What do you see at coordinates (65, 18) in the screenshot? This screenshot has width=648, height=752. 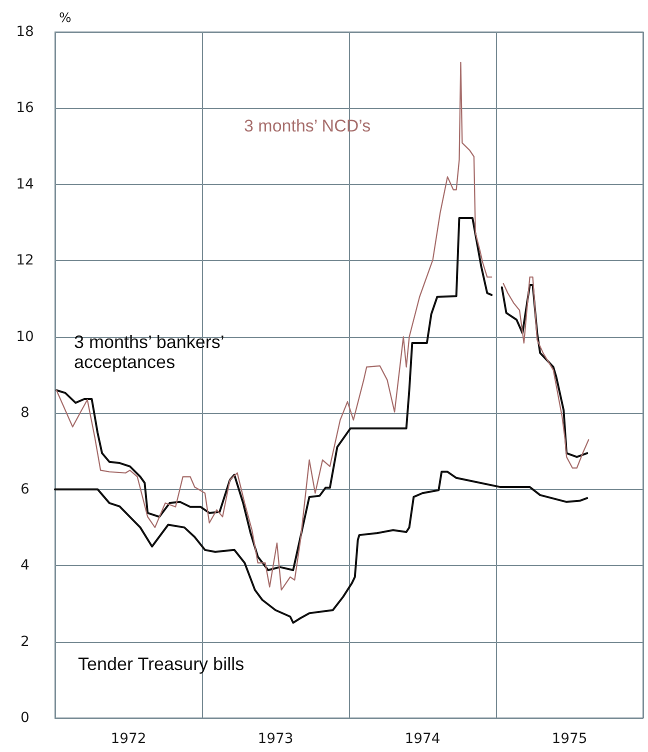 I see `y-axis-title: %` at bounding box center [65, 18].